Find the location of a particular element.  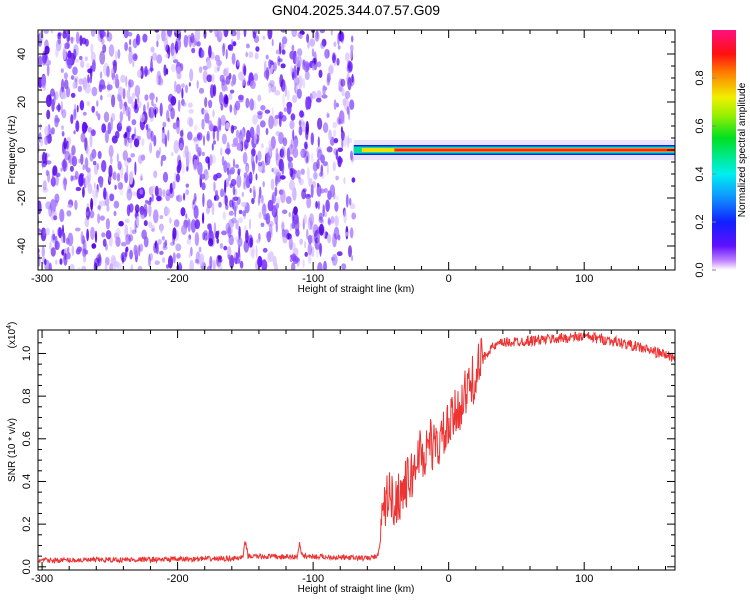

y-tick-label: 20 is located at coordinates (22, 102).